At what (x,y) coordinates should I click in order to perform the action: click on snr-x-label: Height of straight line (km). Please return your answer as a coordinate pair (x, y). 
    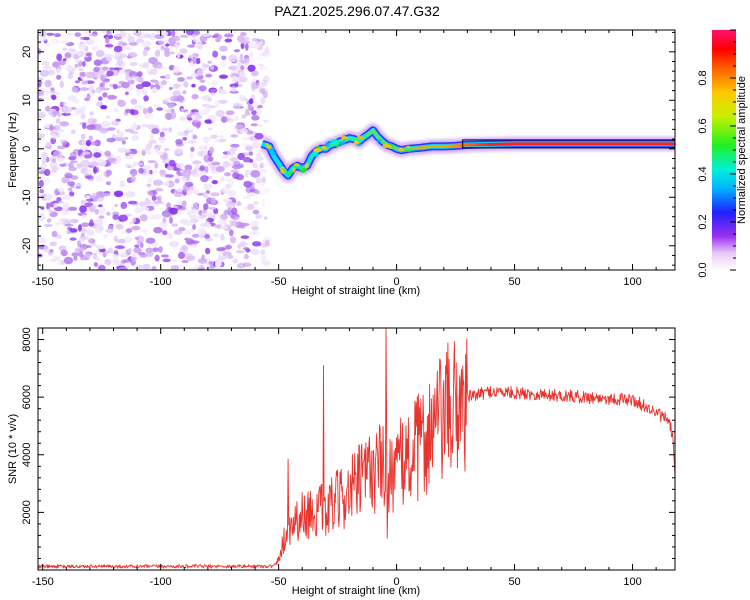
    Looking at the image, I should click on (356, 591).